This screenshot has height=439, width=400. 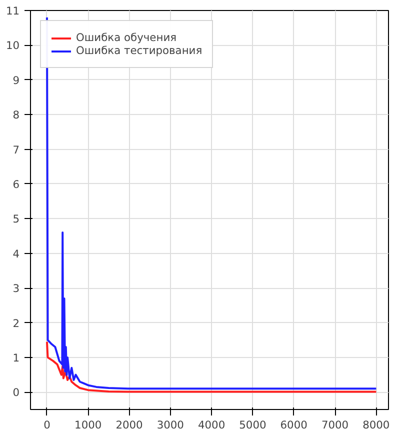 I want to click on y-tick-label: 3, so click(x=16, y=289).